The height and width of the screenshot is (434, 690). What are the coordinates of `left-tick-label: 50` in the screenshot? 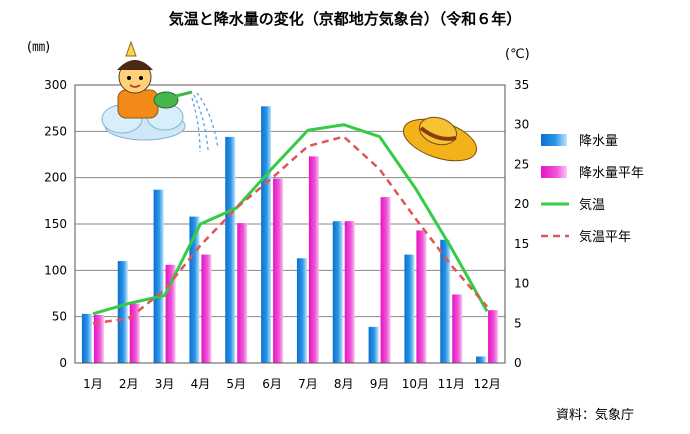 It's located at (59, 317).